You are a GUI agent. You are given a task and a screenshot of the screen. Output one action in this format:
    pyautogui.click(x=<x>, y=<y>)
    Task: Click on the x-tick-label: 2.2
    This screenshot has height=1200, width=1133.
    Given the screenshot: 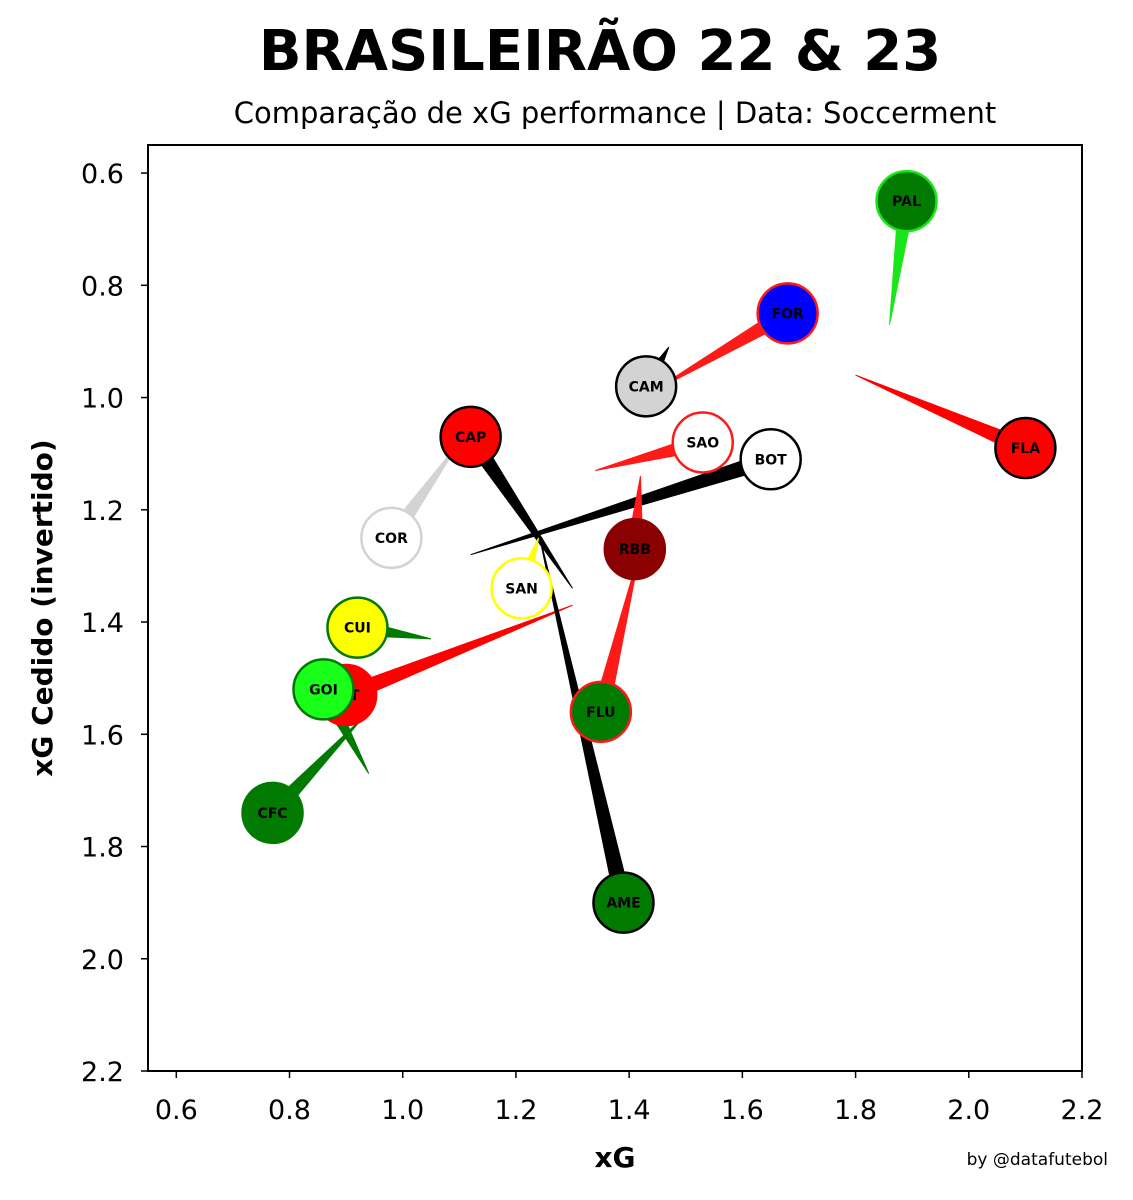 What is the action you would take?
    pyautogui.click(x=1082, y=1110)
    